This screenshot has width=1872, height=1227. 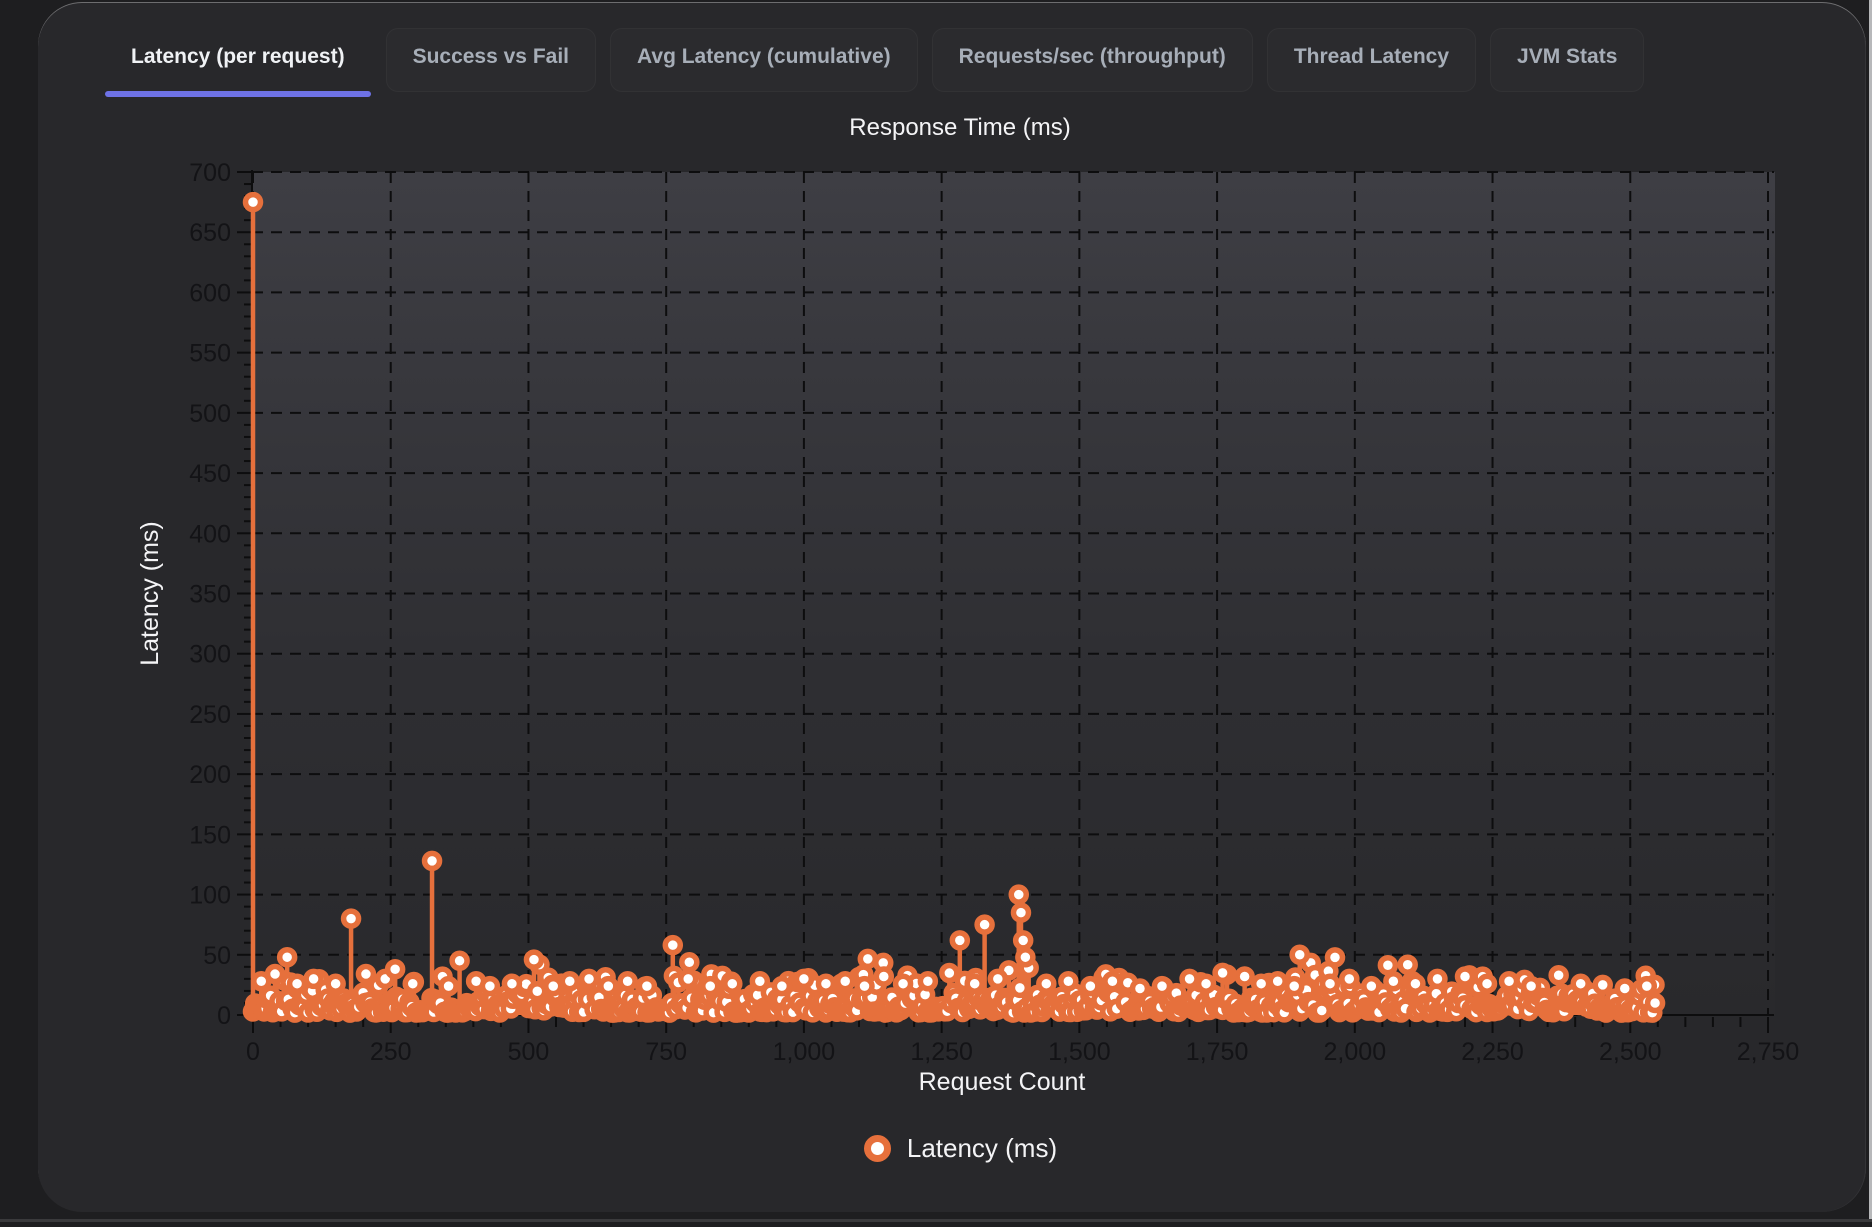 I want to click on tab-success-vs-fail: Success vs Fail, so click(x=491, y=60).